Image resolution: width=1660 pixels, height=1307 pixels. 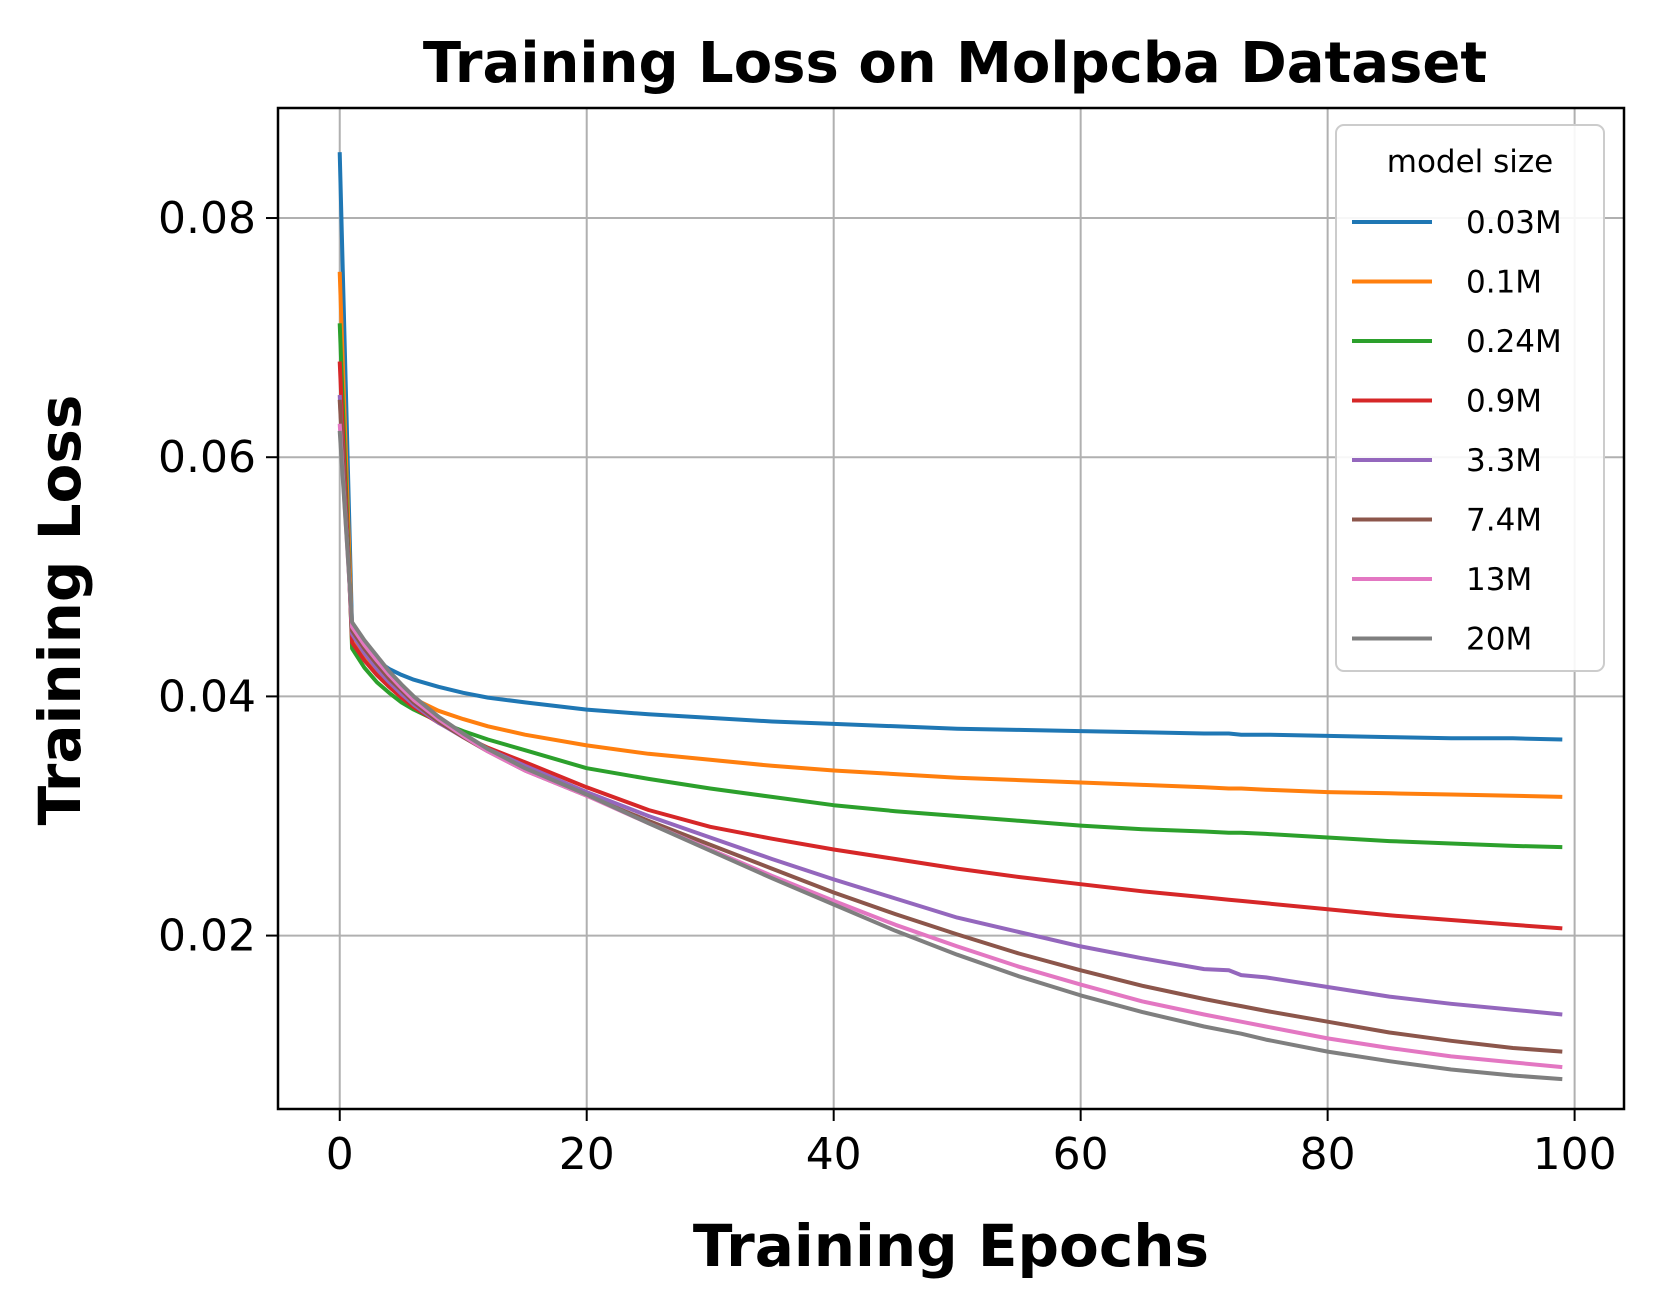 I want to click on y-tick-label: 0.06, so click(x=207, y=457).